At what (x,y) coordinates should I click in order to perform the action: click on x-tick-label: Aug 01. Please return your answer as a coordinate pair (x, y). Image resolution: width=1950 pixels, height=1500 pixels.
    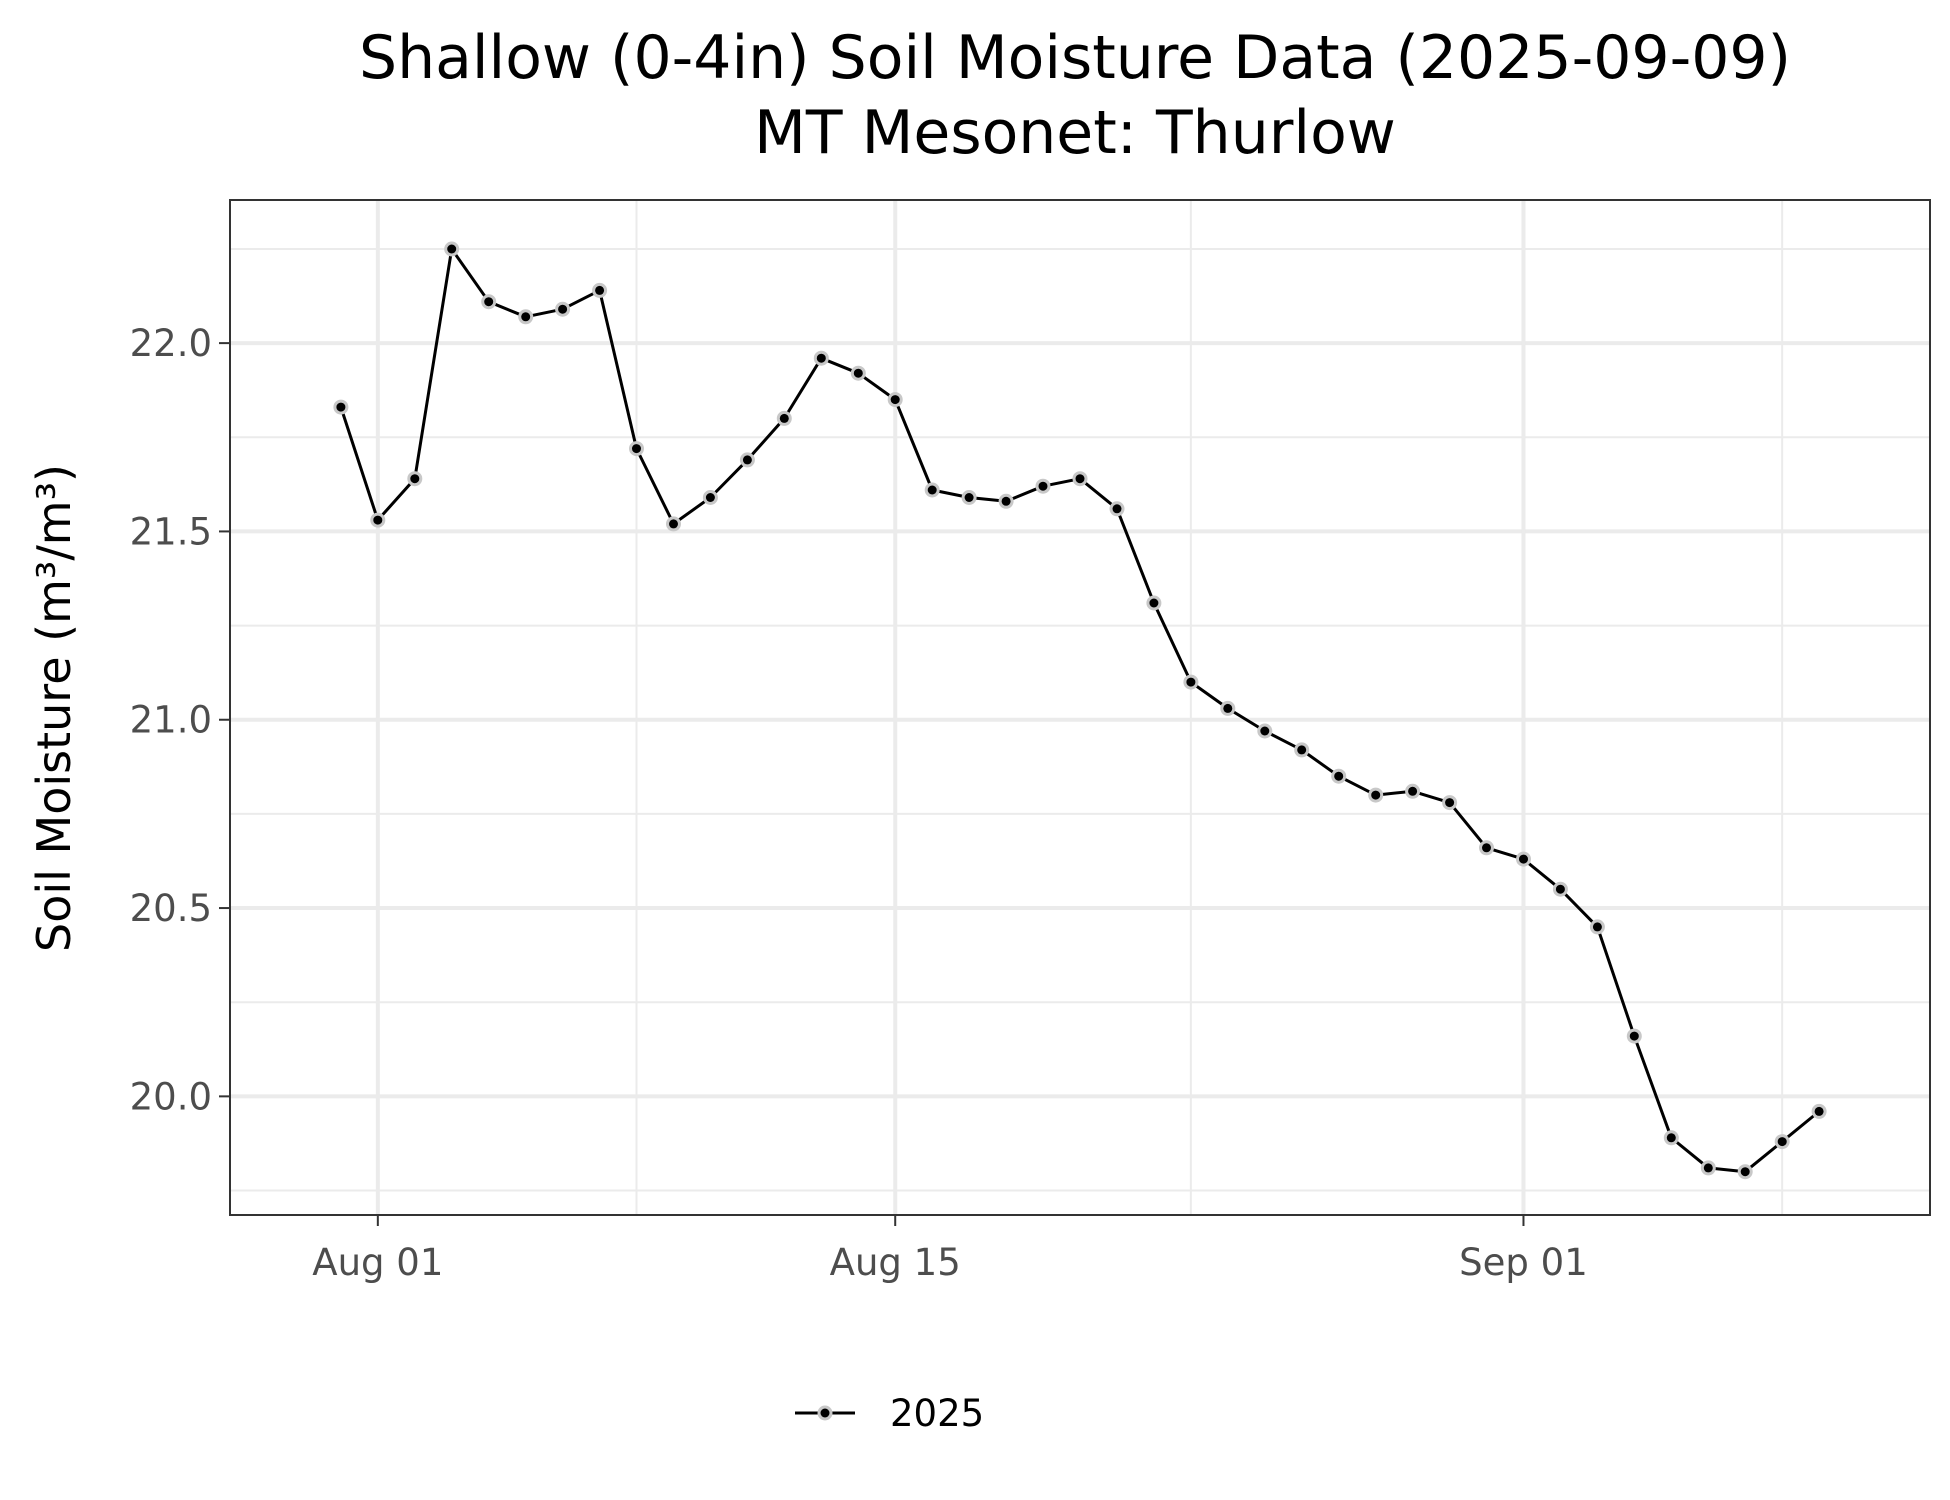
    Looking at the image, I should click on (377, 1262).